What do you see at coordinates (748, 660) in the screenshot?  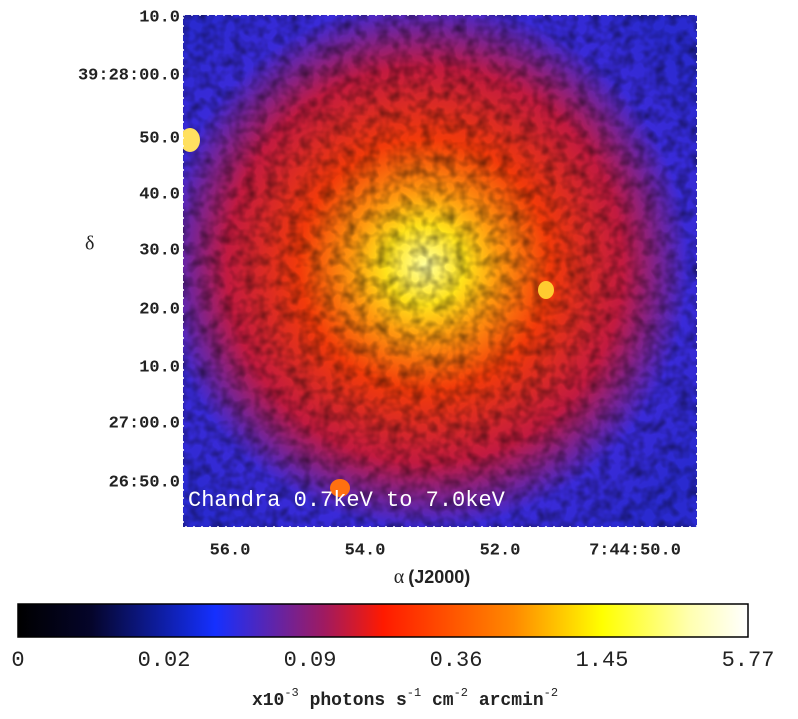 I see `colorbar-tick-label: 5.77` at bounding box center [748, 660].